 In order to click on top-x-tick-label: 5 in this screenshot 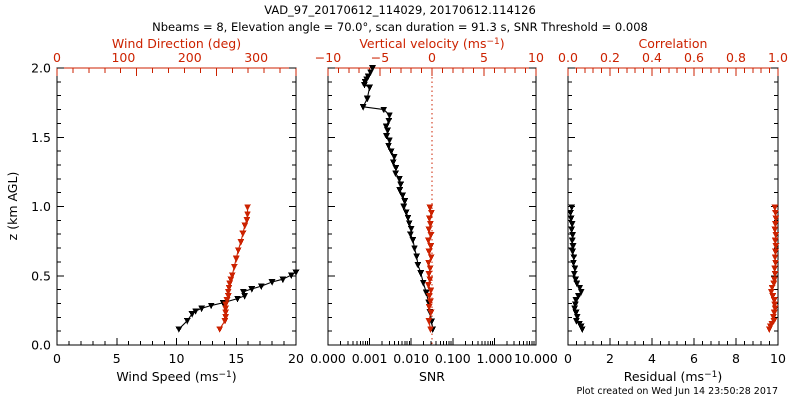, I will do `click(484, 57)`.